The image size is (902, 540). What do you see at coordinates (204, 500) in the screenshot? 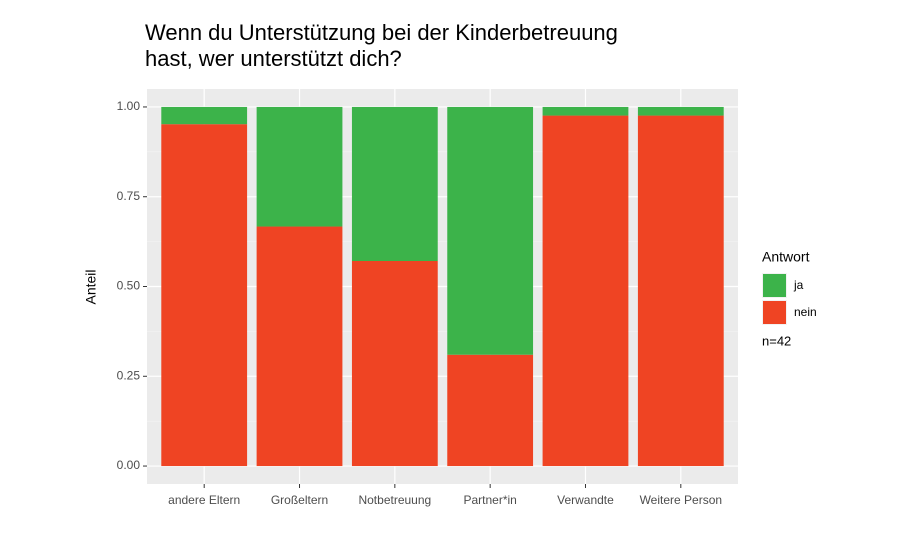
I see `x-tick-label: andere Eltern` at bounding box center [204, 500].